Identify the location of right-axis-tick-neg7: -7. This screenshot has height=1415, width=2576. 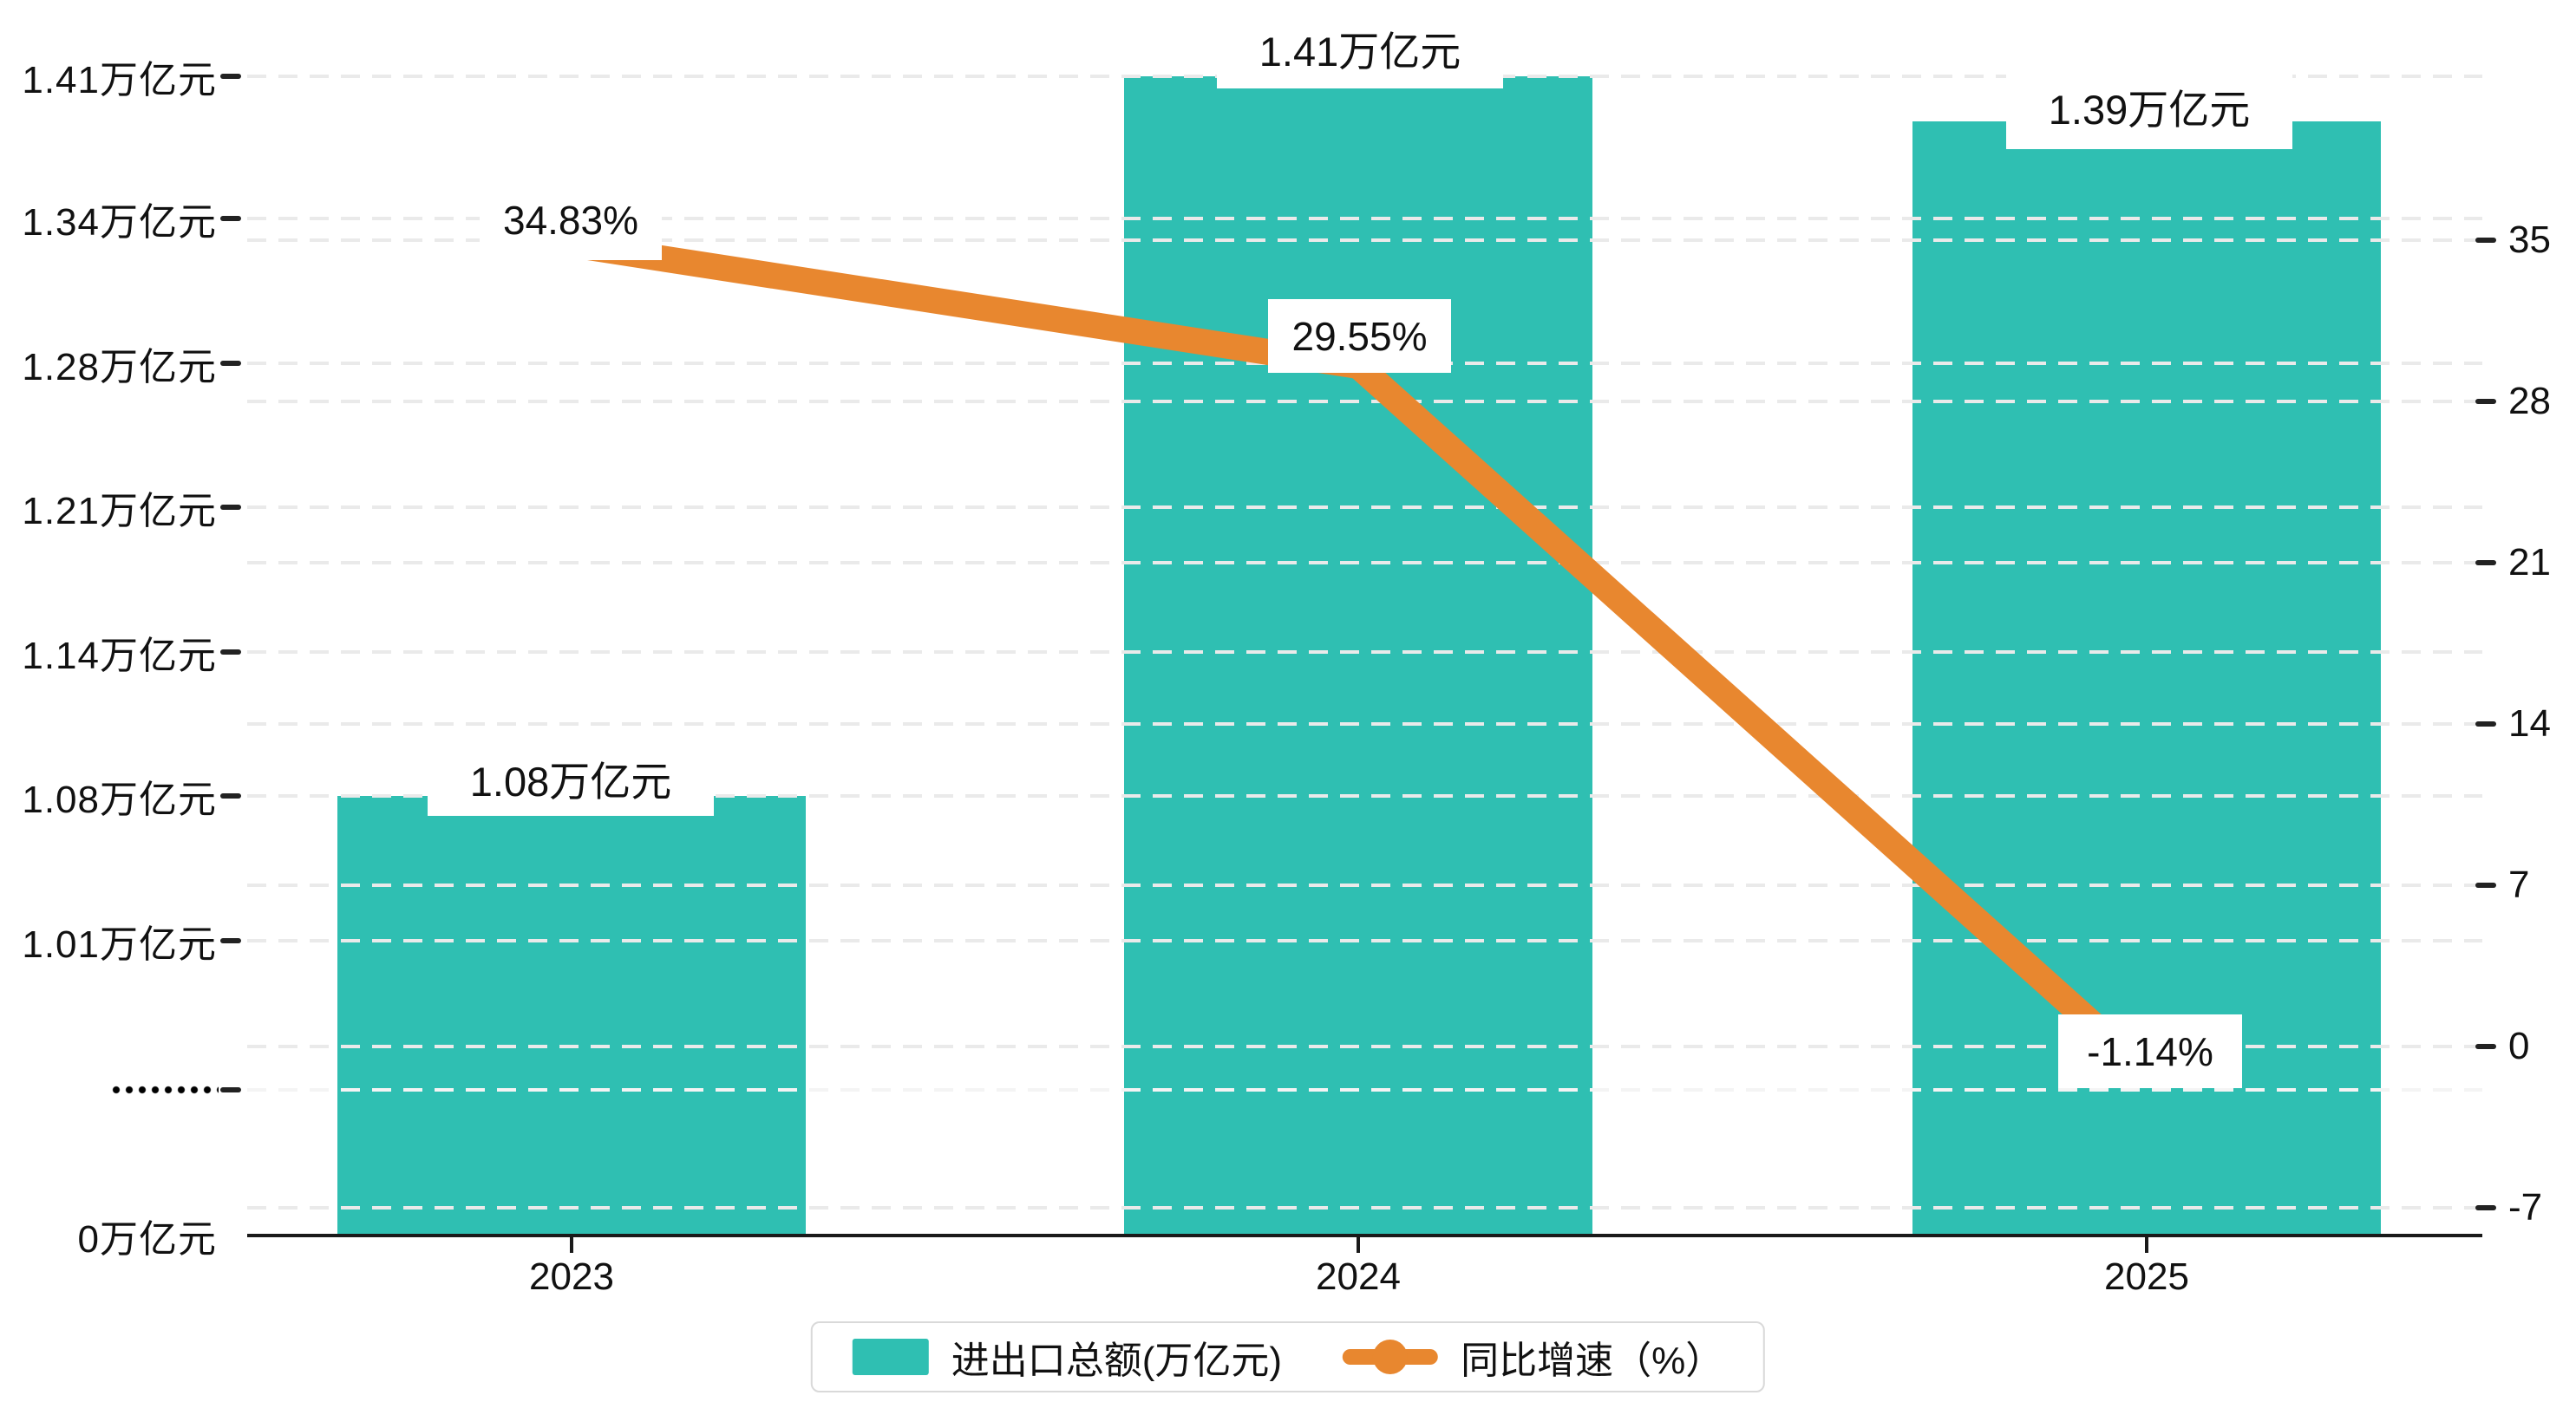
(2525, 1207).